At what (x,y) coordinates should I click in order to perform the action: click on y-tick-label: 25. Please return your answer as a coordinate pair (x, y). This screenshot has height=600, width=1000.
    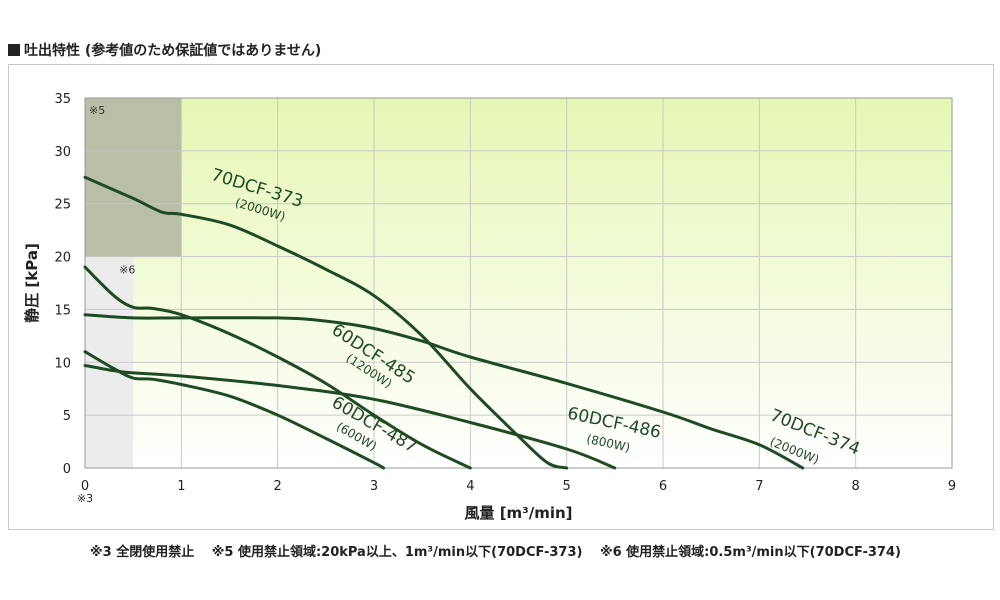
    Looking at the image, I should click on (62, 205).